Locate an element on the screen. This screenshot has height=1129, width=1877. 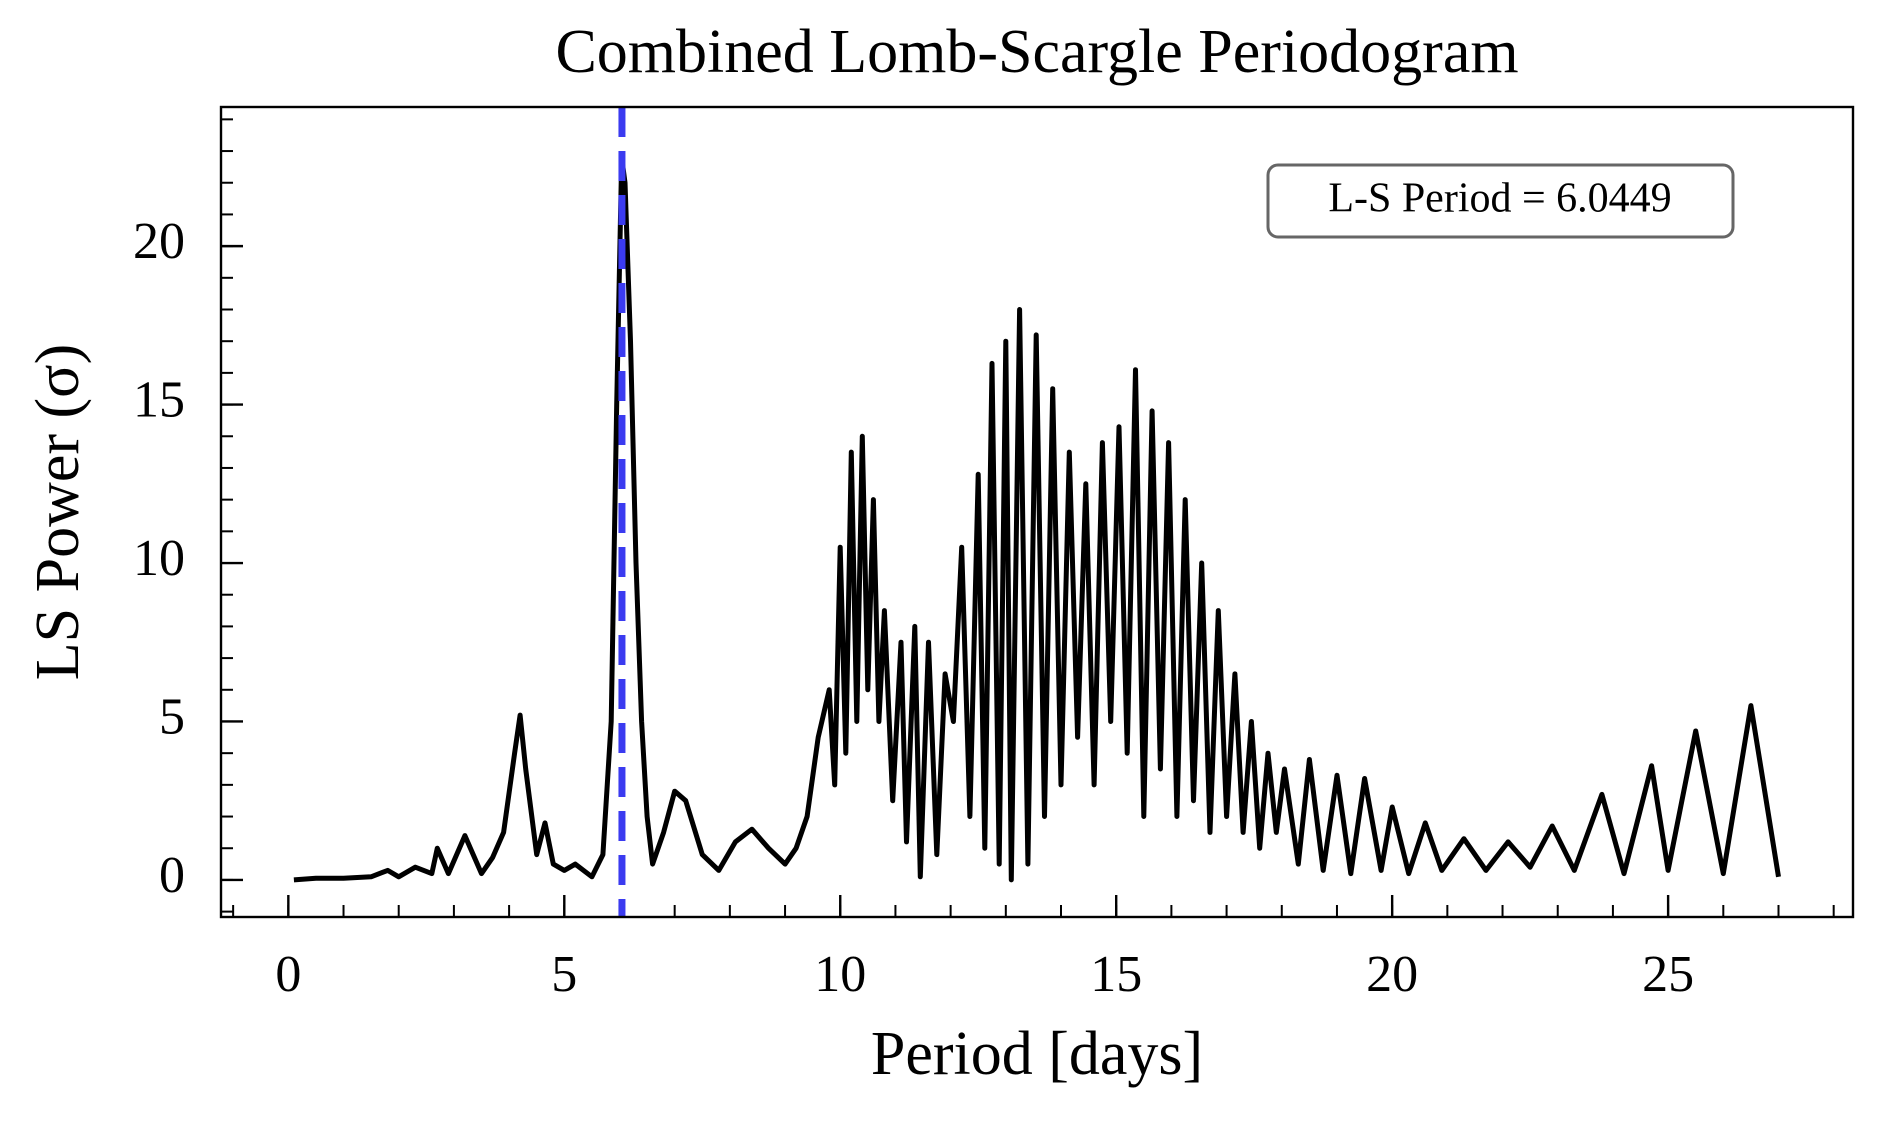
annotation: L-S Period = 6.0449 is located at coordinates (1499, 199).